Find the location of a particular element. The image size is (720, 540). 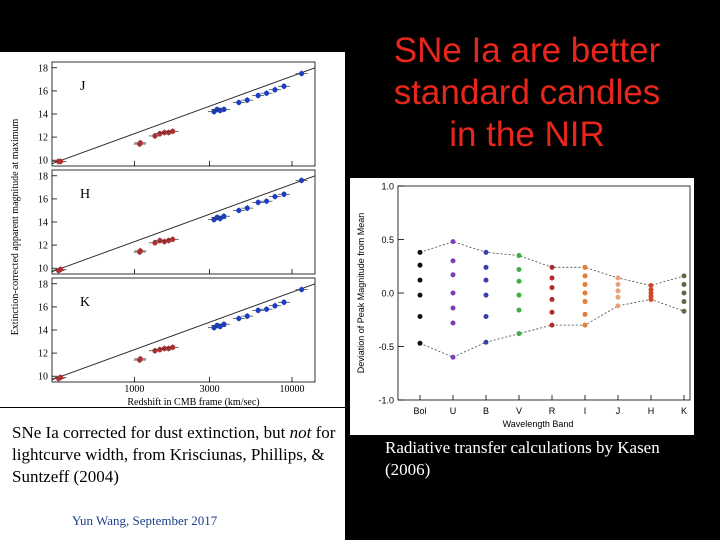

fit-line-H is located at coordinates (183, 224).